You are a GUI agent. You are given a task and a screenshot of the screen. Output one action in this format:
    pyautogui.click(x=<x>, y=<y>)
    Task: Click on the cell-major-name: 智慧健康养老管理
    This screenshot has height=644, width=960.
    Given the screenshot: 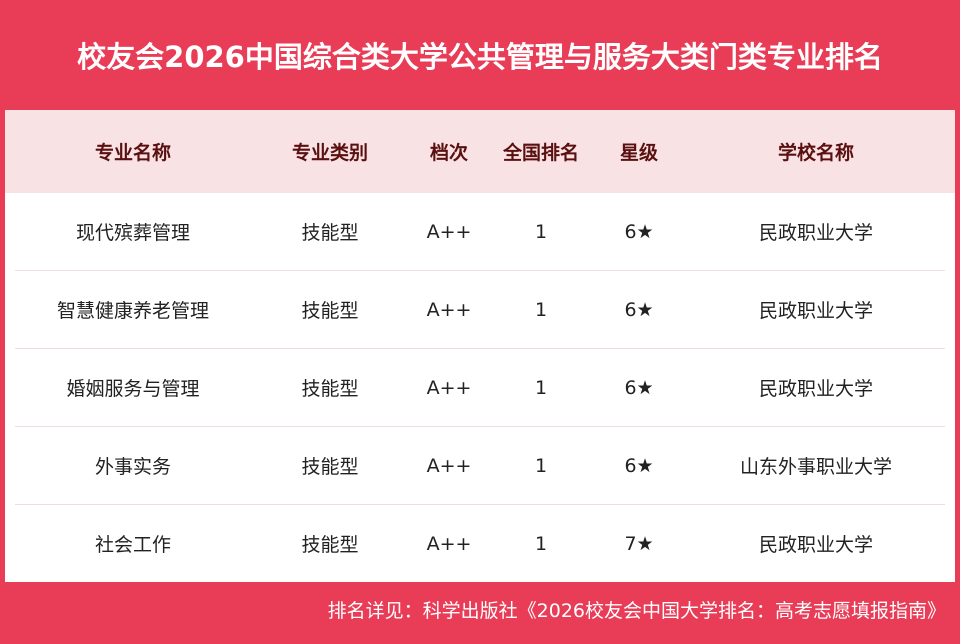 What is the action you would take?
    pyautogui.click(x=133, y=311)
    